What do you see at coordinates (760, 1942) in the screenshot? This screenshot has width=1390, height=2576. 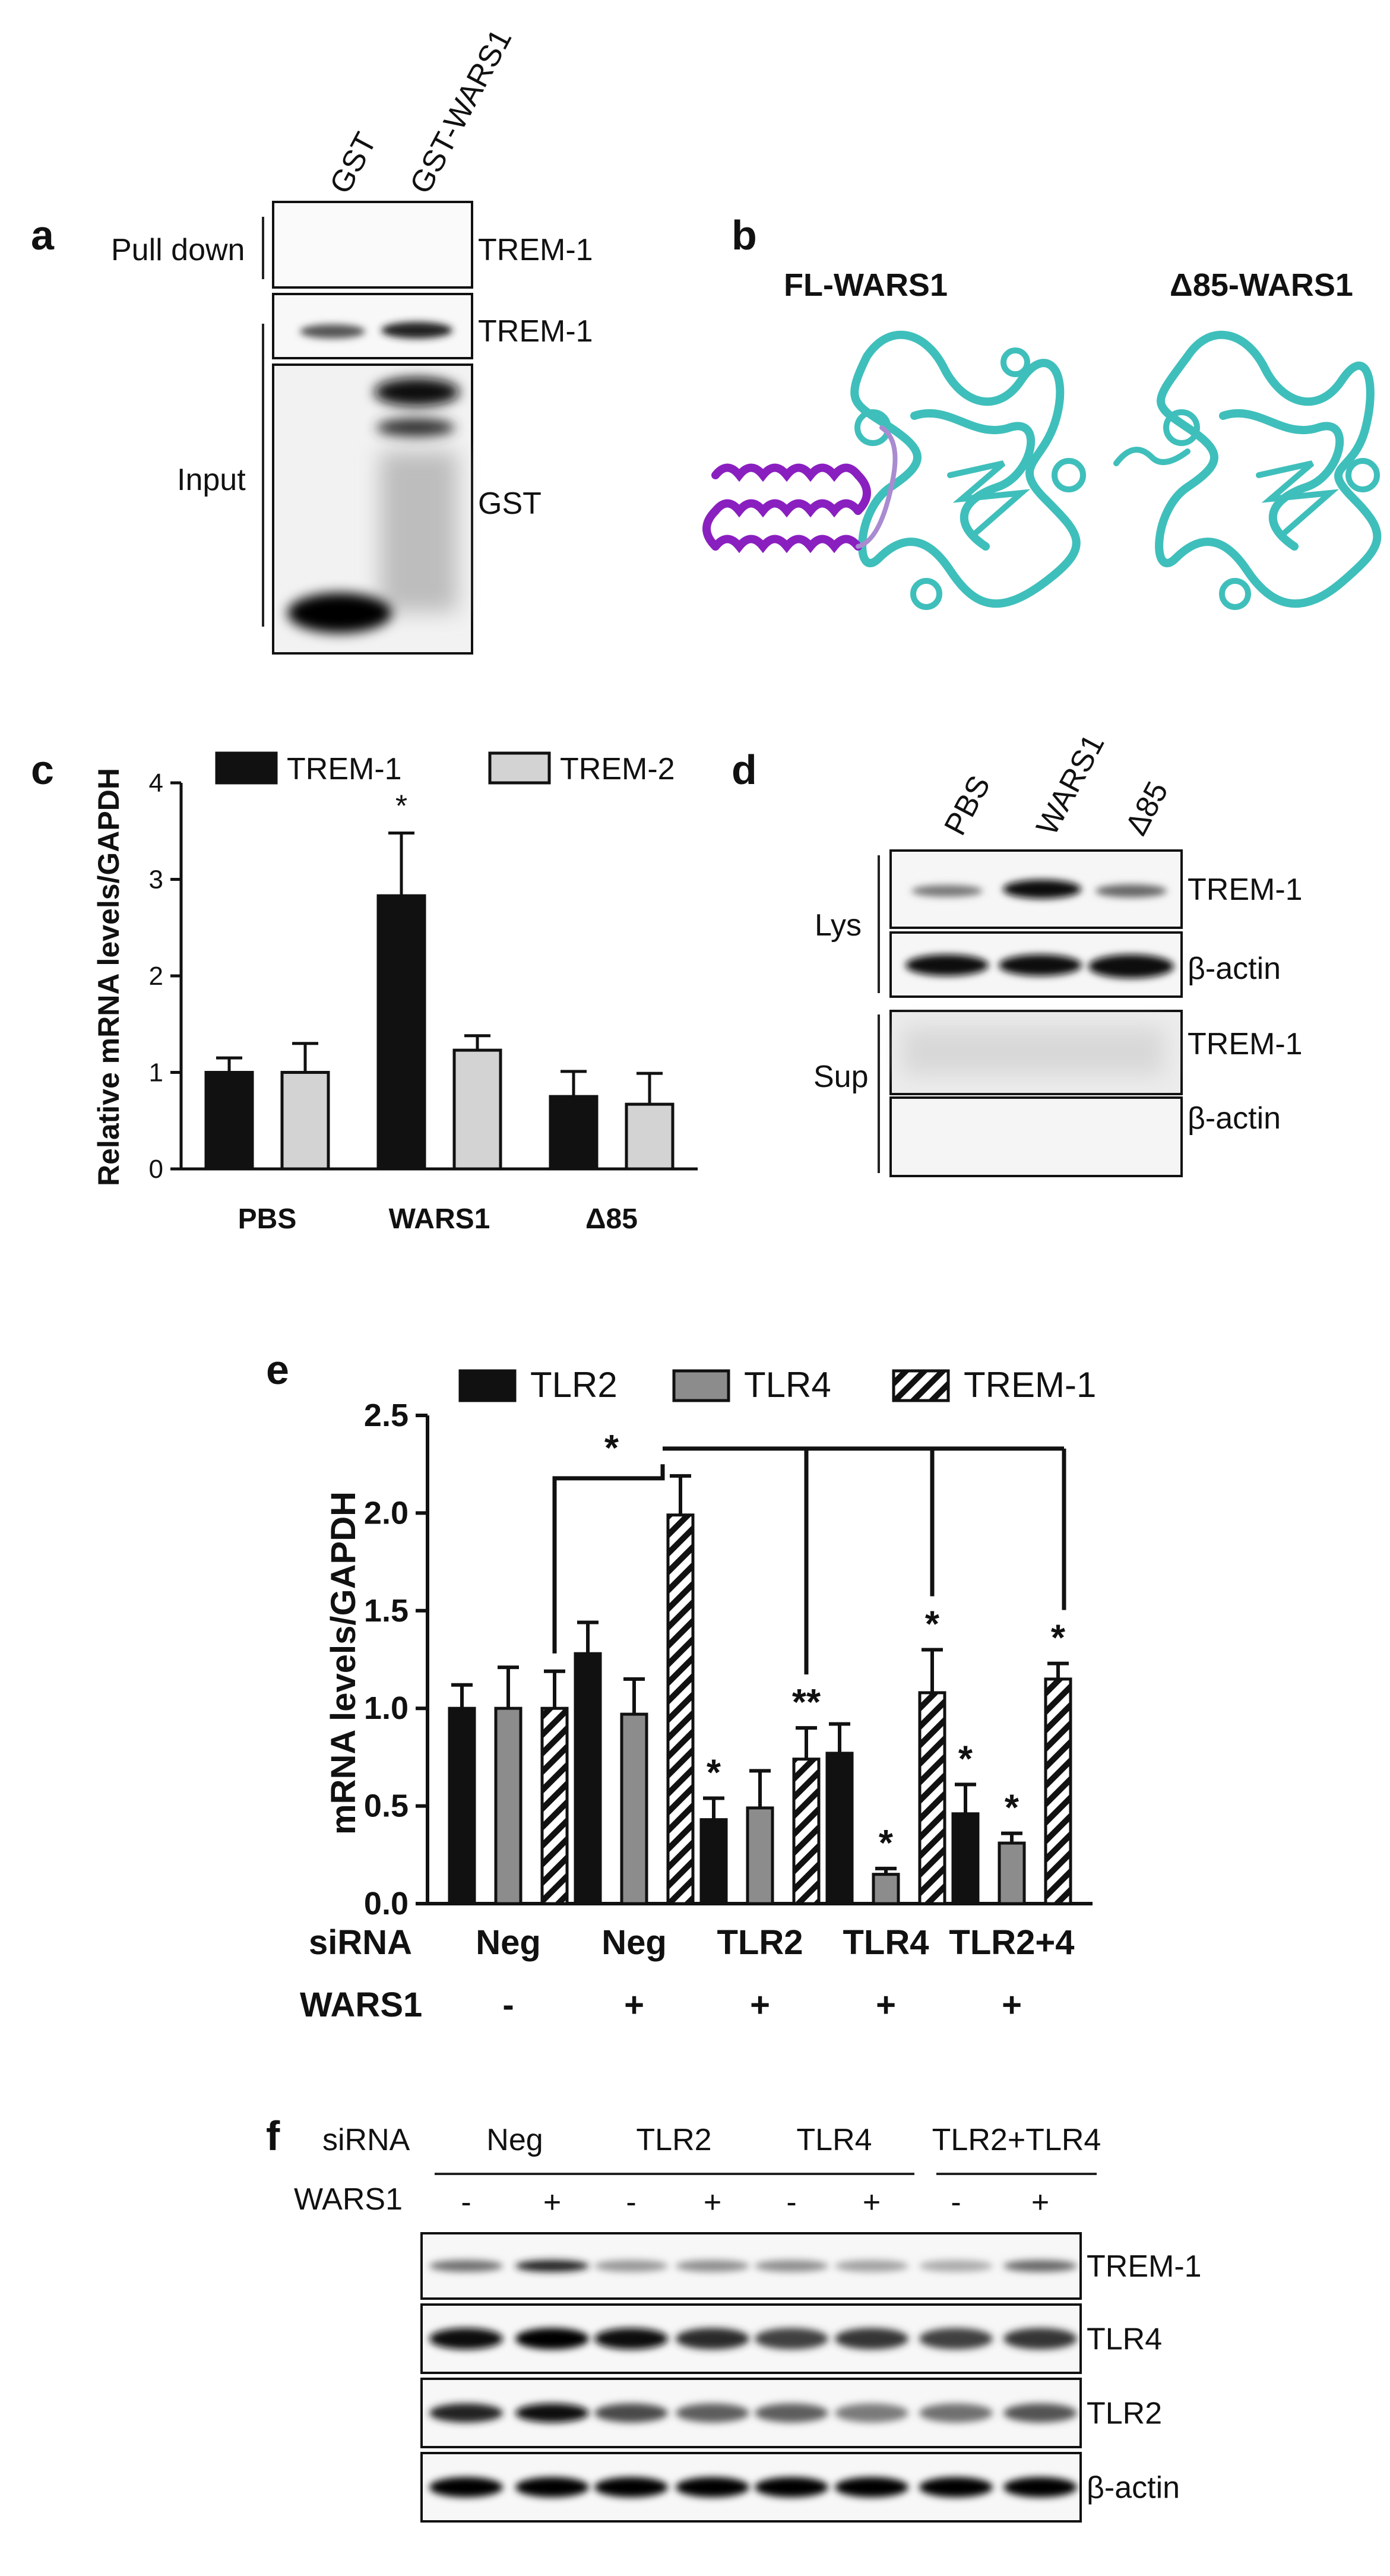 I see `e-category-label: TLR2` at bounding box center [760, 1942].